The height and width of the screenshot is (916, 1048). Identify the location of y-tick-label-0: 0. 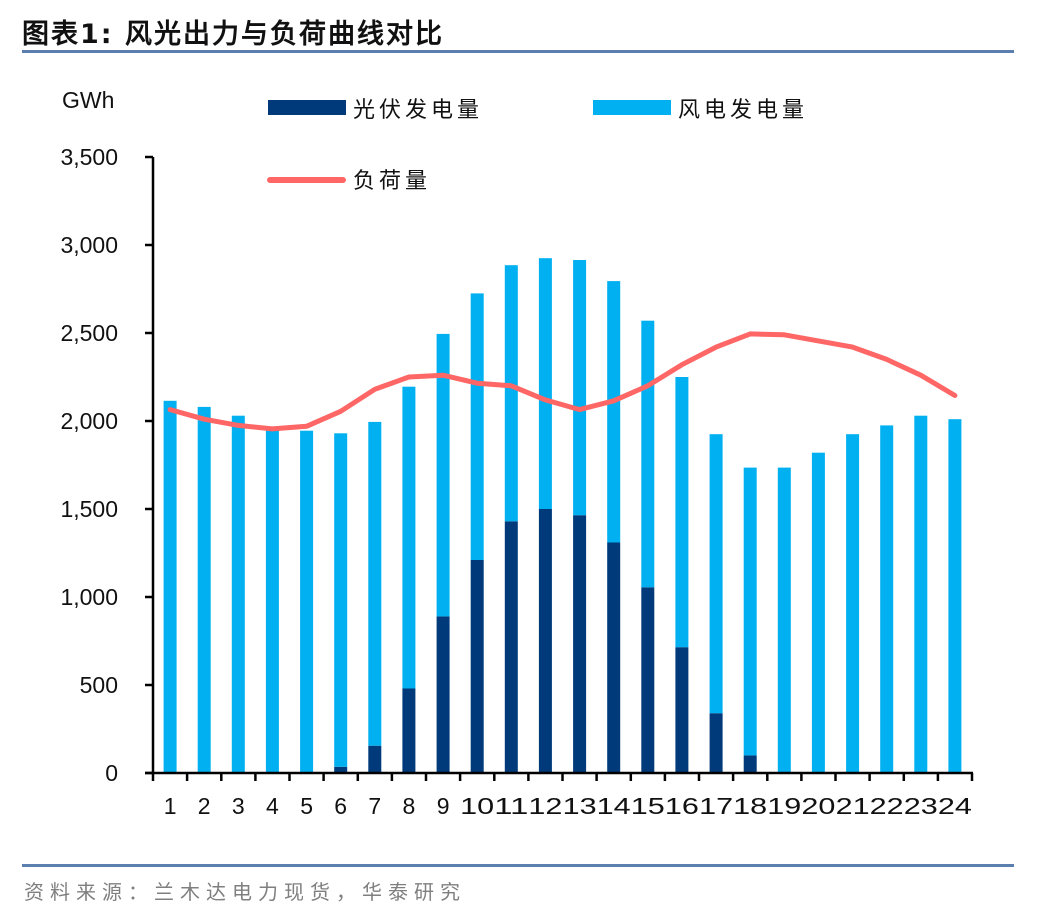
(111, 773).